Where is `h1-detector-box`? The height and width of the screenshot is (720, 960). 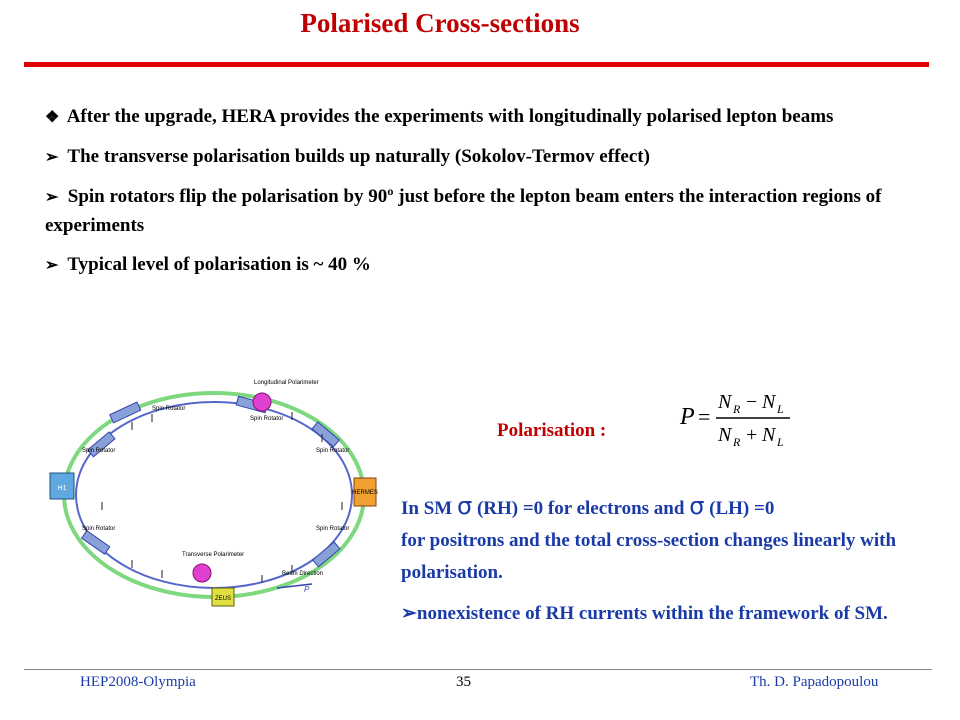
h1-detector-box is located at coordinates (62, 486).